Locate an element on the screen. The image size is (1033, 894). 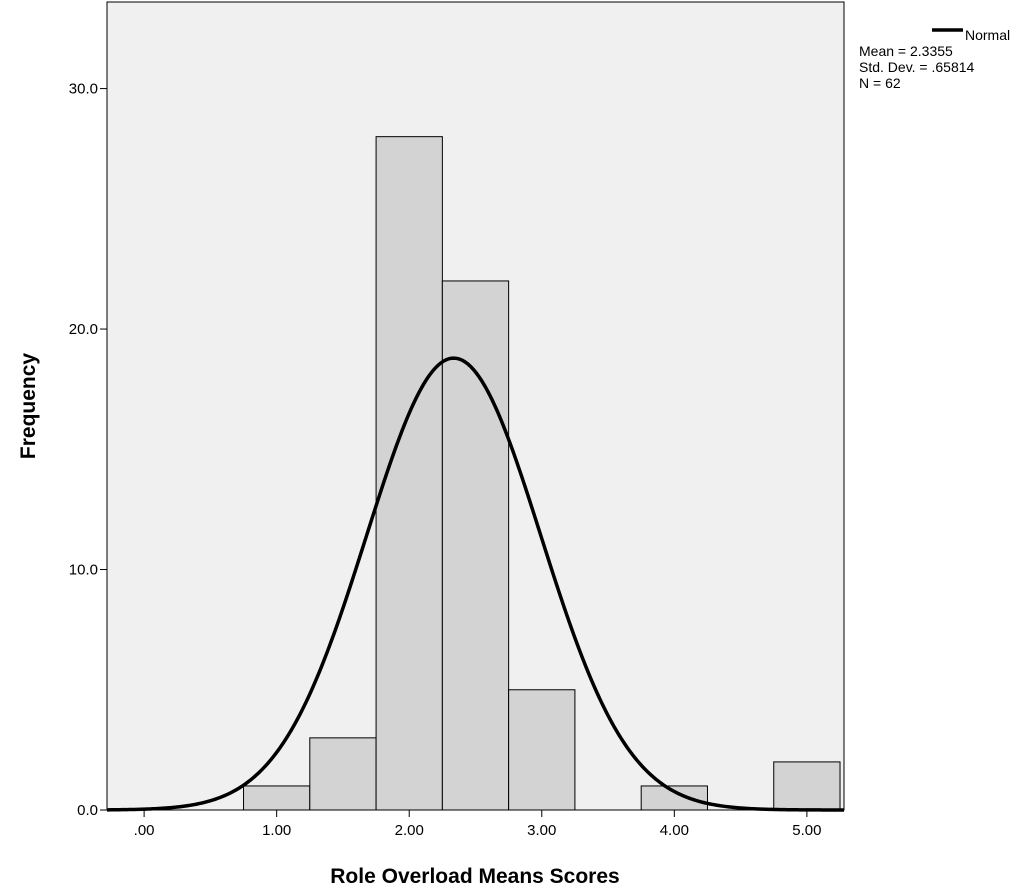
x-tick-label: 5.00 is located at coordinates (806, 830).